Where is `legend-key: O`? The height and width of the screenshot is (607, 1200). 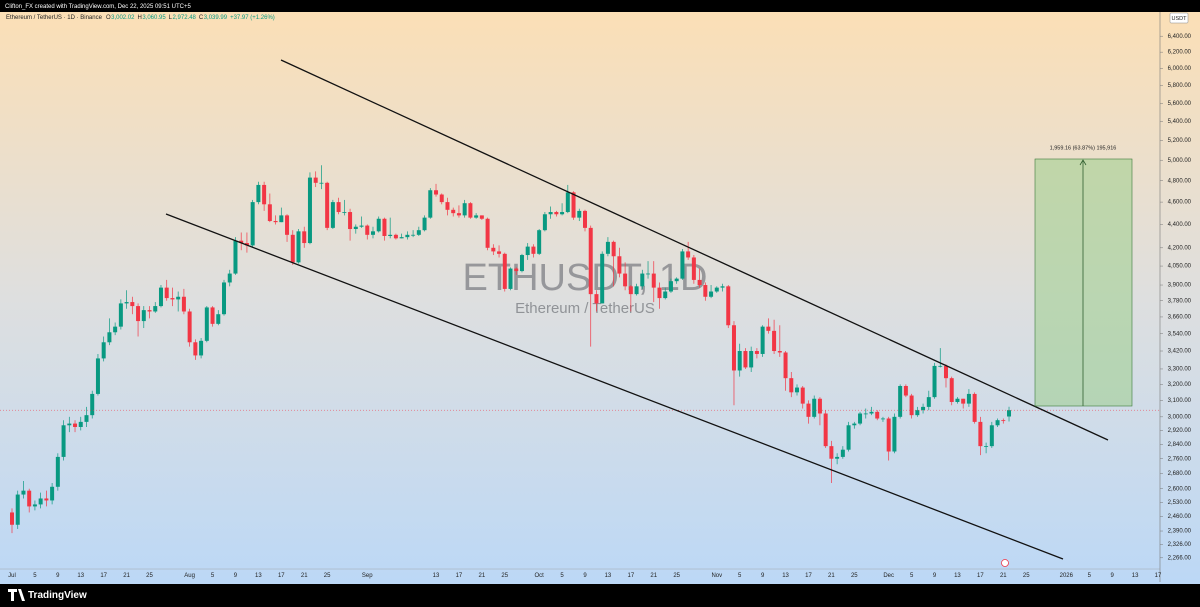 legend-key: O is located at coordinates (108, 18).